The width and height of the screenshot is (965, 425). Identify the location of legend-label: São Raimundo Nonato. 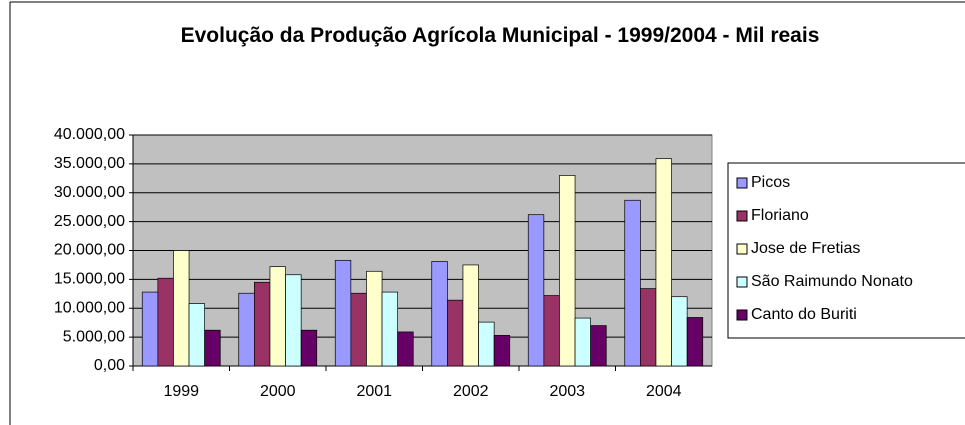
(832, 281).